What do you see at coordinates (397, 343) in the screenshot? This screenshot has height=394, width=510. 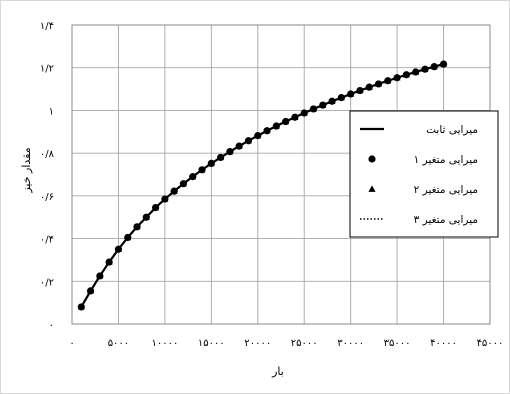 I see `x-tick-label: ۳۵۰۰۰` at bounding box center [397, 343].